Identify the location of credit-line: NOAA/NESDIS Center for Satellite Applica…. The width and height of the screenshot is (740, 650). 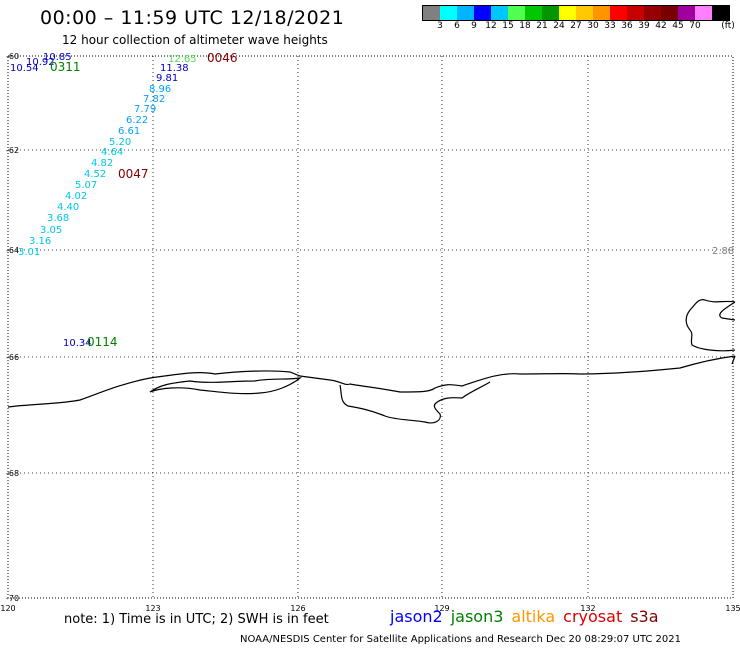
(461, 639).